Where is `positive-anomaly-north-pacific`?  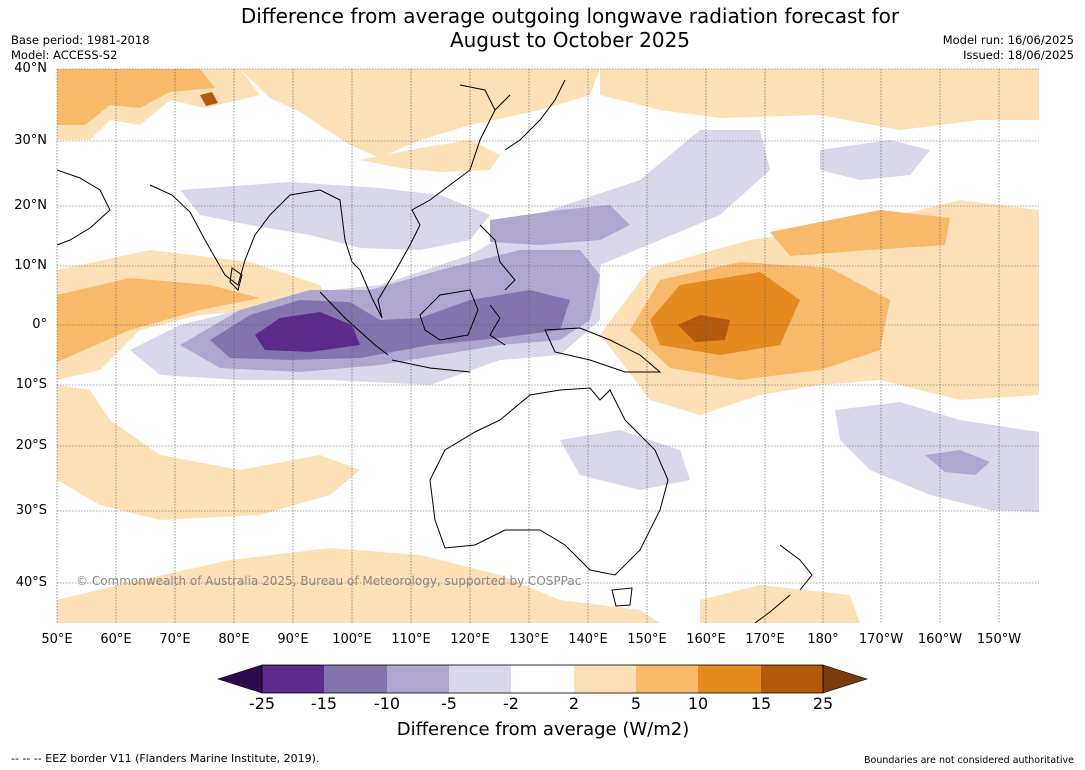
positive-anomaly-north-pacific is located at coordinates (819, 99).